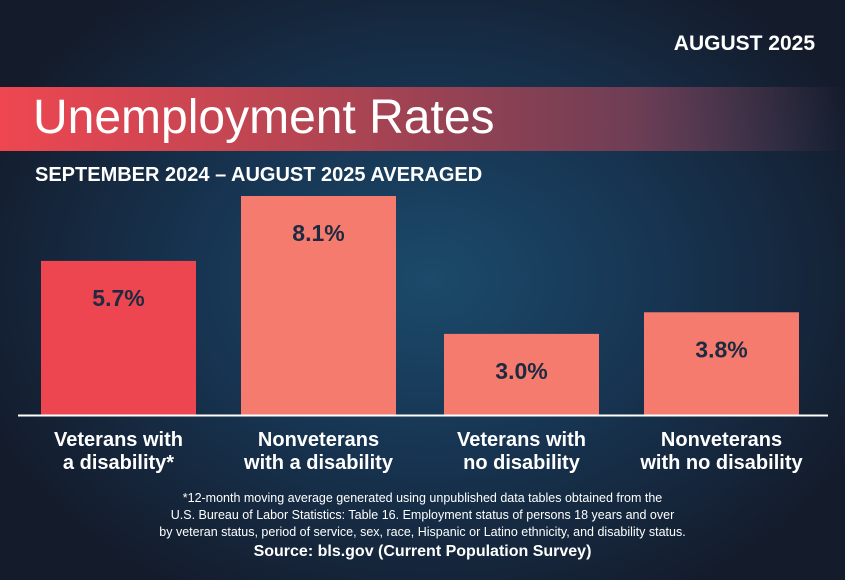 The image size is (845, 580). Describe the element at coordinates (318, 233) in the screenshot. I see `data-label: 8.1%` at that location.